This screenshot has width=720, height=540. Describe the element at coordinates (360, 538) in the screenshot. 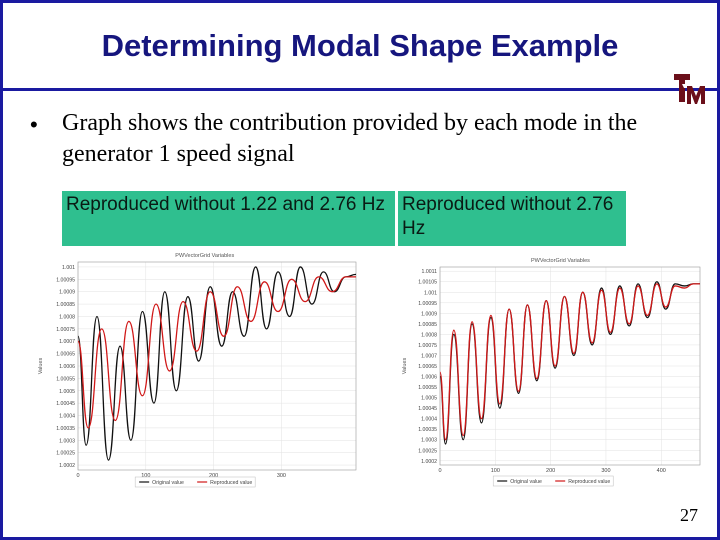

I see `slide-frame-bottom` at that location.